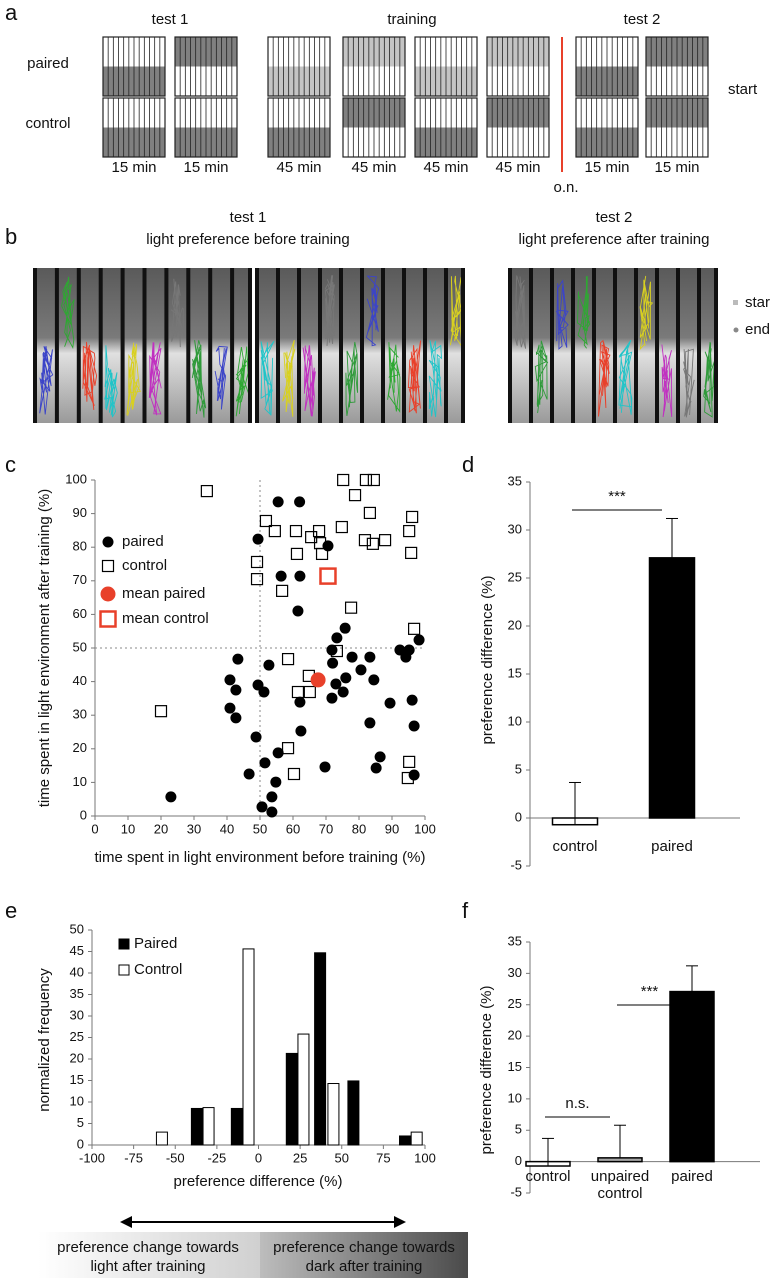 Image resolution: width=770 pixels, height=1280 pixels. What do you see at coordinates (364, 1255) in the screenshot?
I see `annotation-box` at bounding box center [364, 1255].